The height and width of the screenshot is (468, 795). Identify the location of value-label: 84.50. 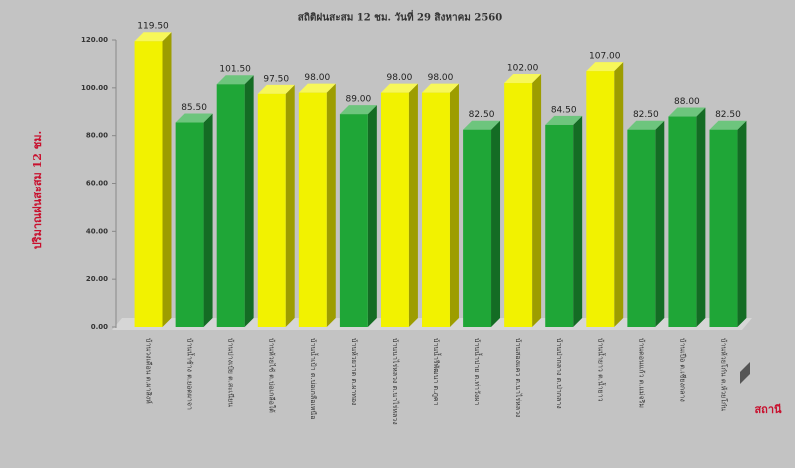
(564, 110).